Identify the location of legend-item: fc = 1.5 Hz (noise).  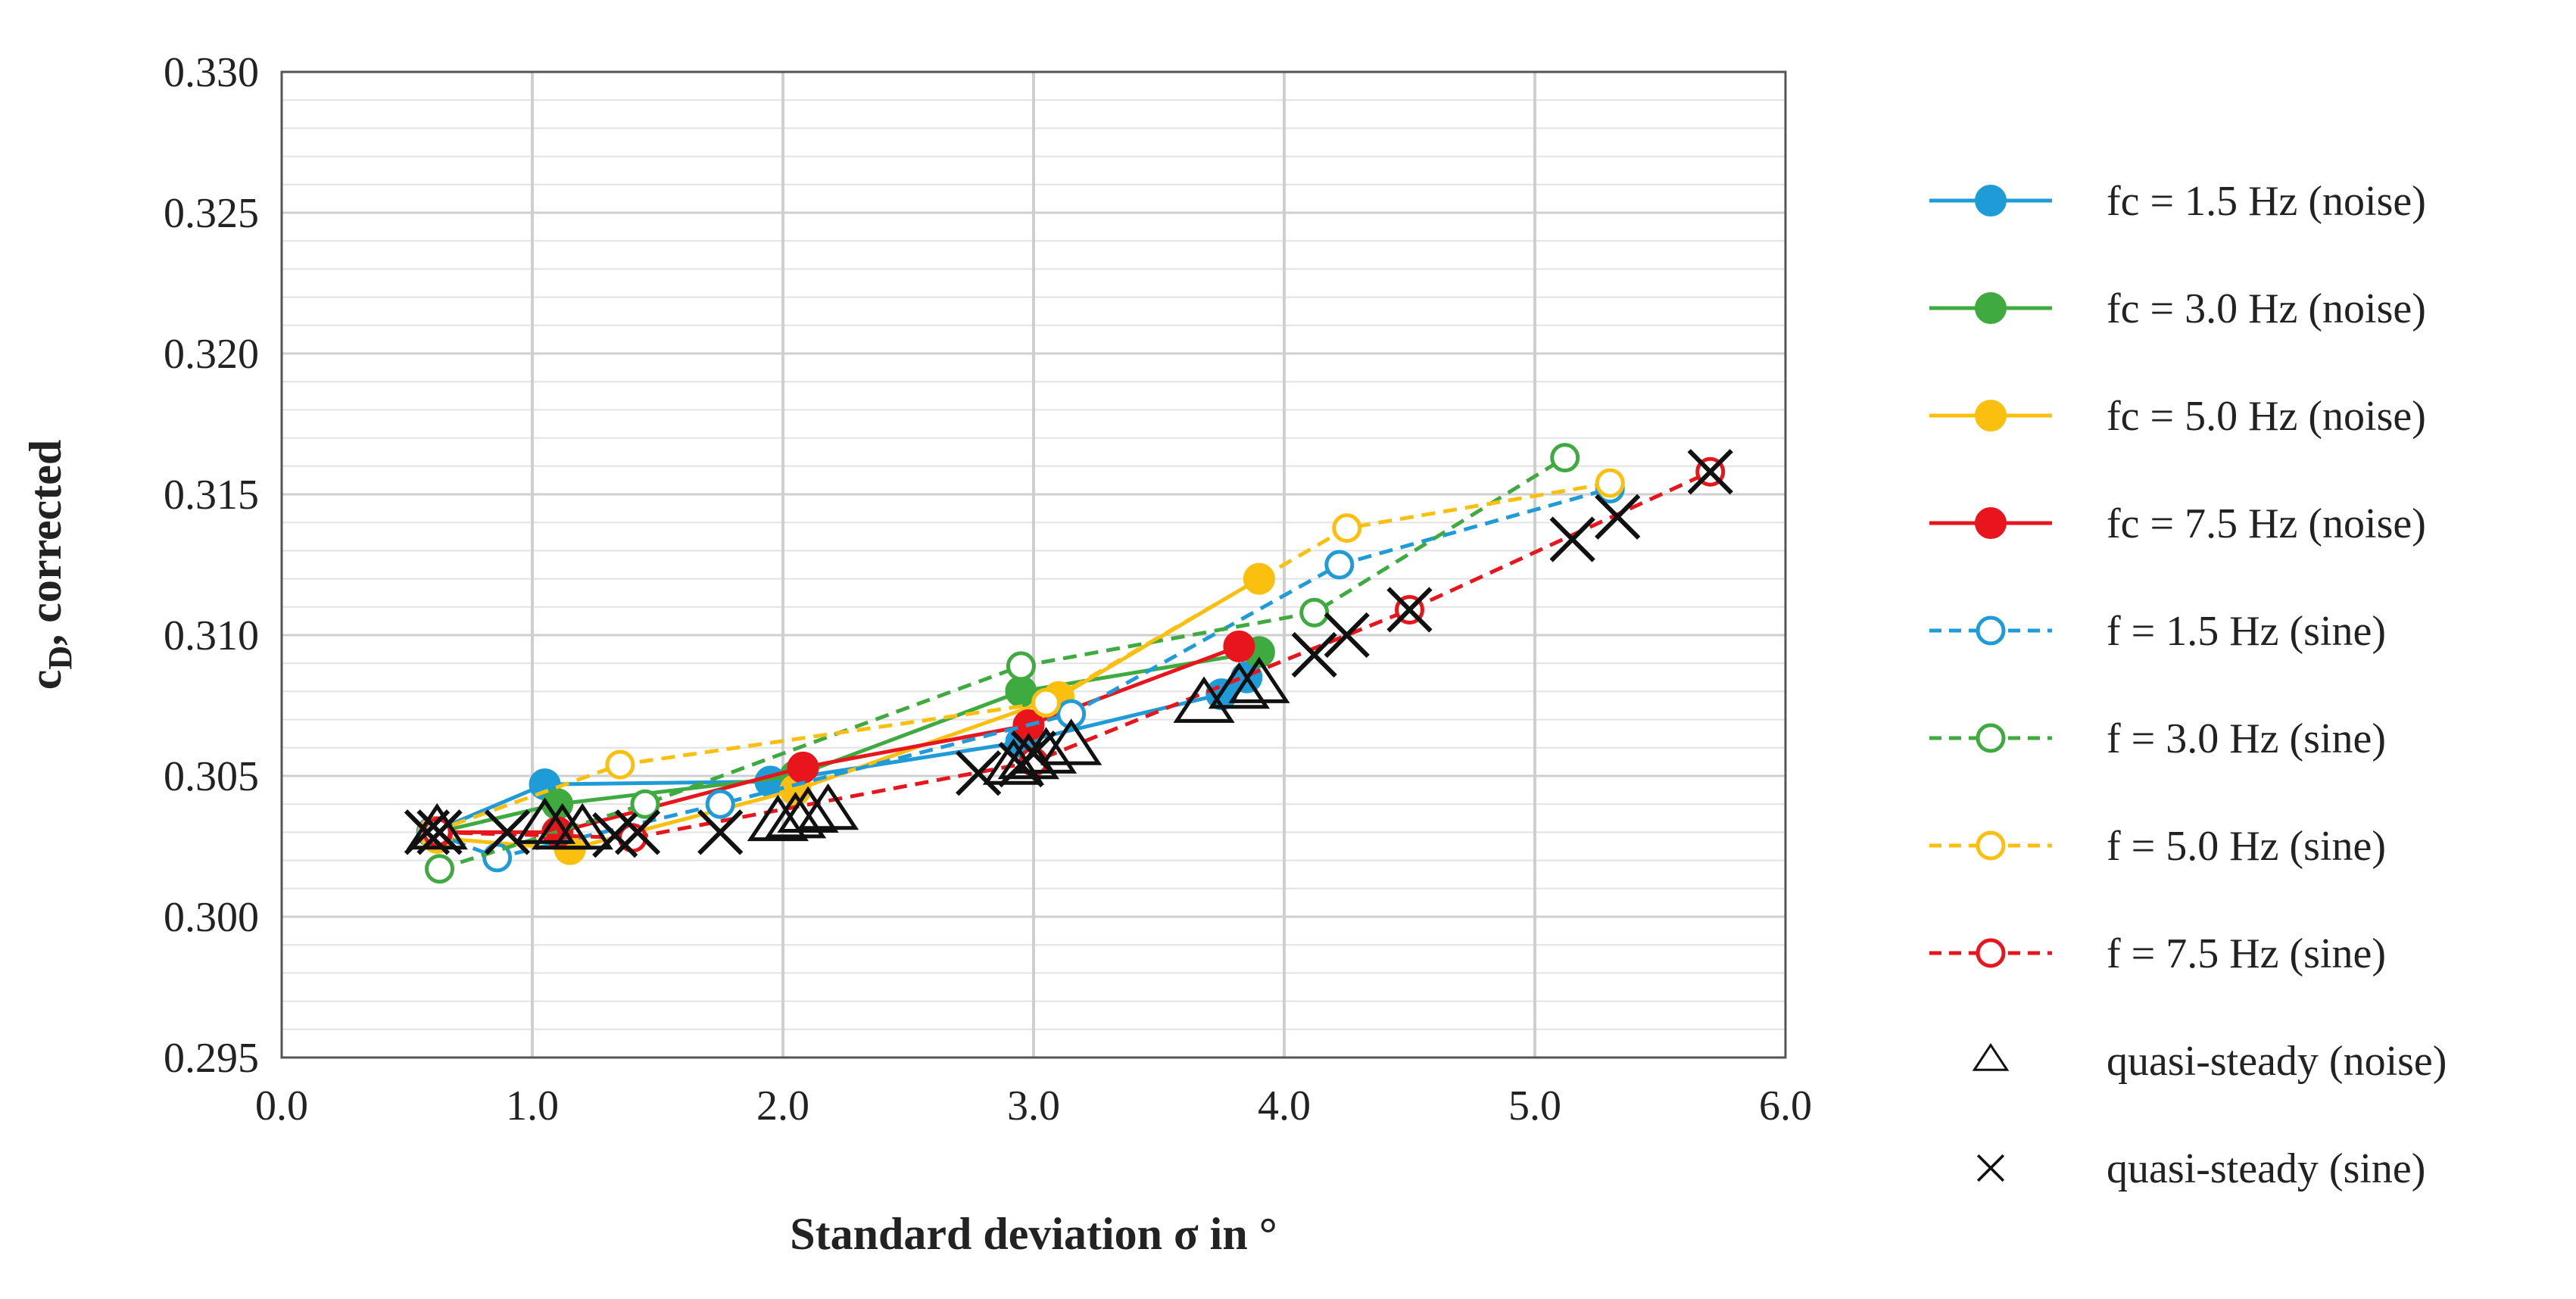
(2177, 201).